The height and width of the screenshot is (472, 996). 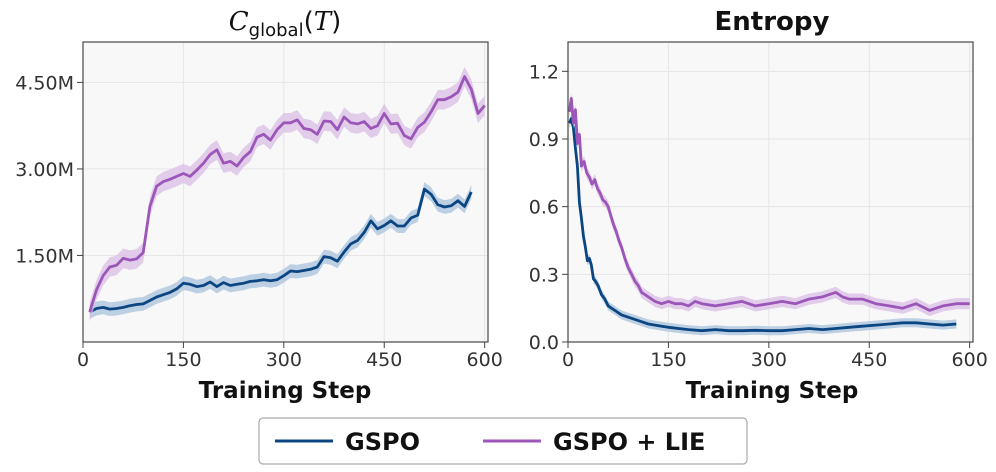 What do you see at coordinates (544, 140) in the screenshot?
I see `y-tick-label: 0.9` at bounding box center [544, 140].